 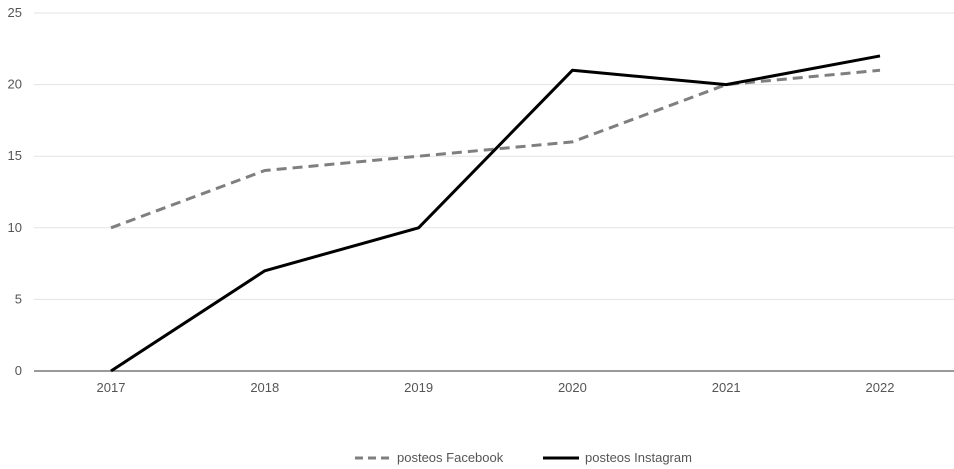 I want to click on x-tick-label: 2018, so click(x=264, y=387).